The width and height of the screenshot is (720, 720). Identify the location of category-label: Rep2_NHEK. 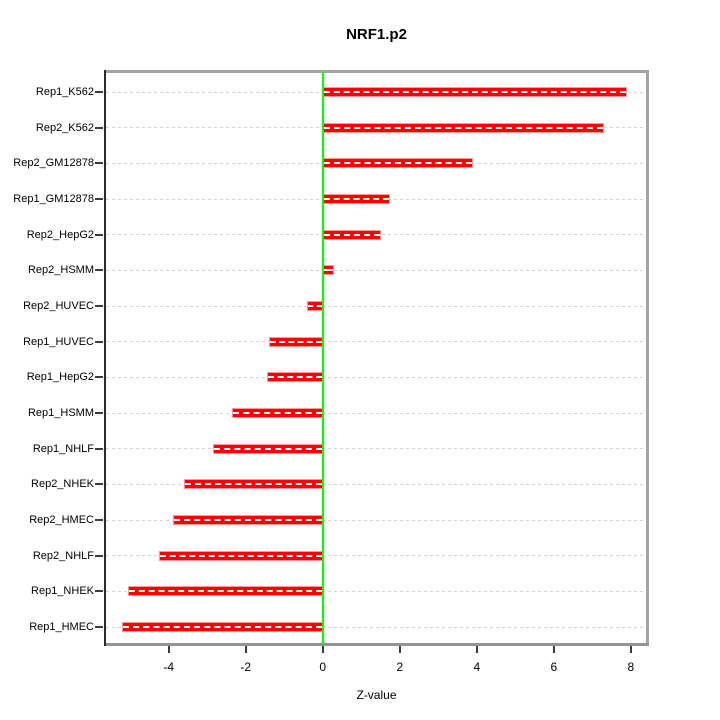
(62, 484).